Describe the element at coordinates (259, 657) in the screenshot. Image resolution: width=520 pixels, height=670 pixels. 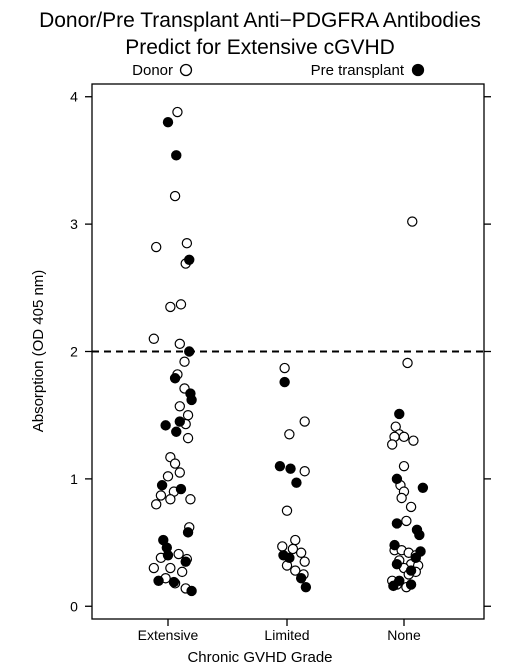
I see `x-axis-label: Chronic GVHD Grade` at that location.